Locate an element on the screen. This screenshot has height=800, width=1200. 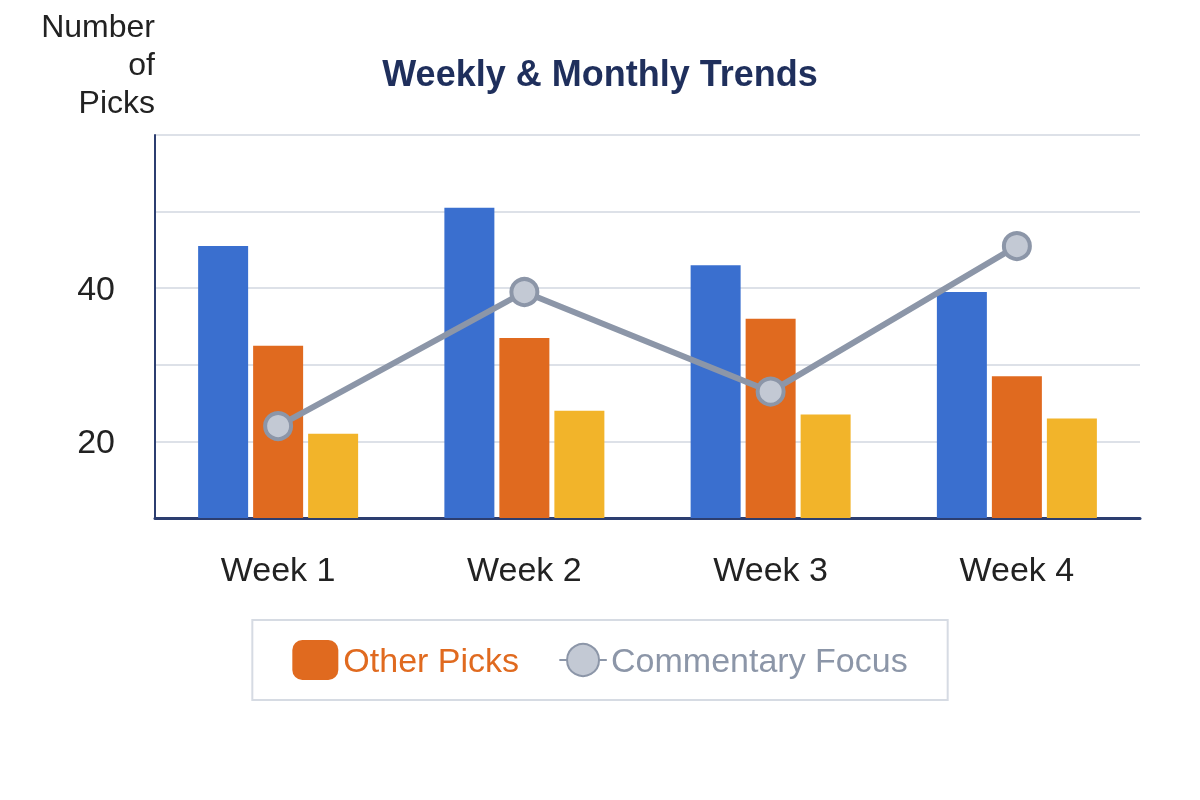
y-tick-label: 20 is located at coordinates (96, 441).